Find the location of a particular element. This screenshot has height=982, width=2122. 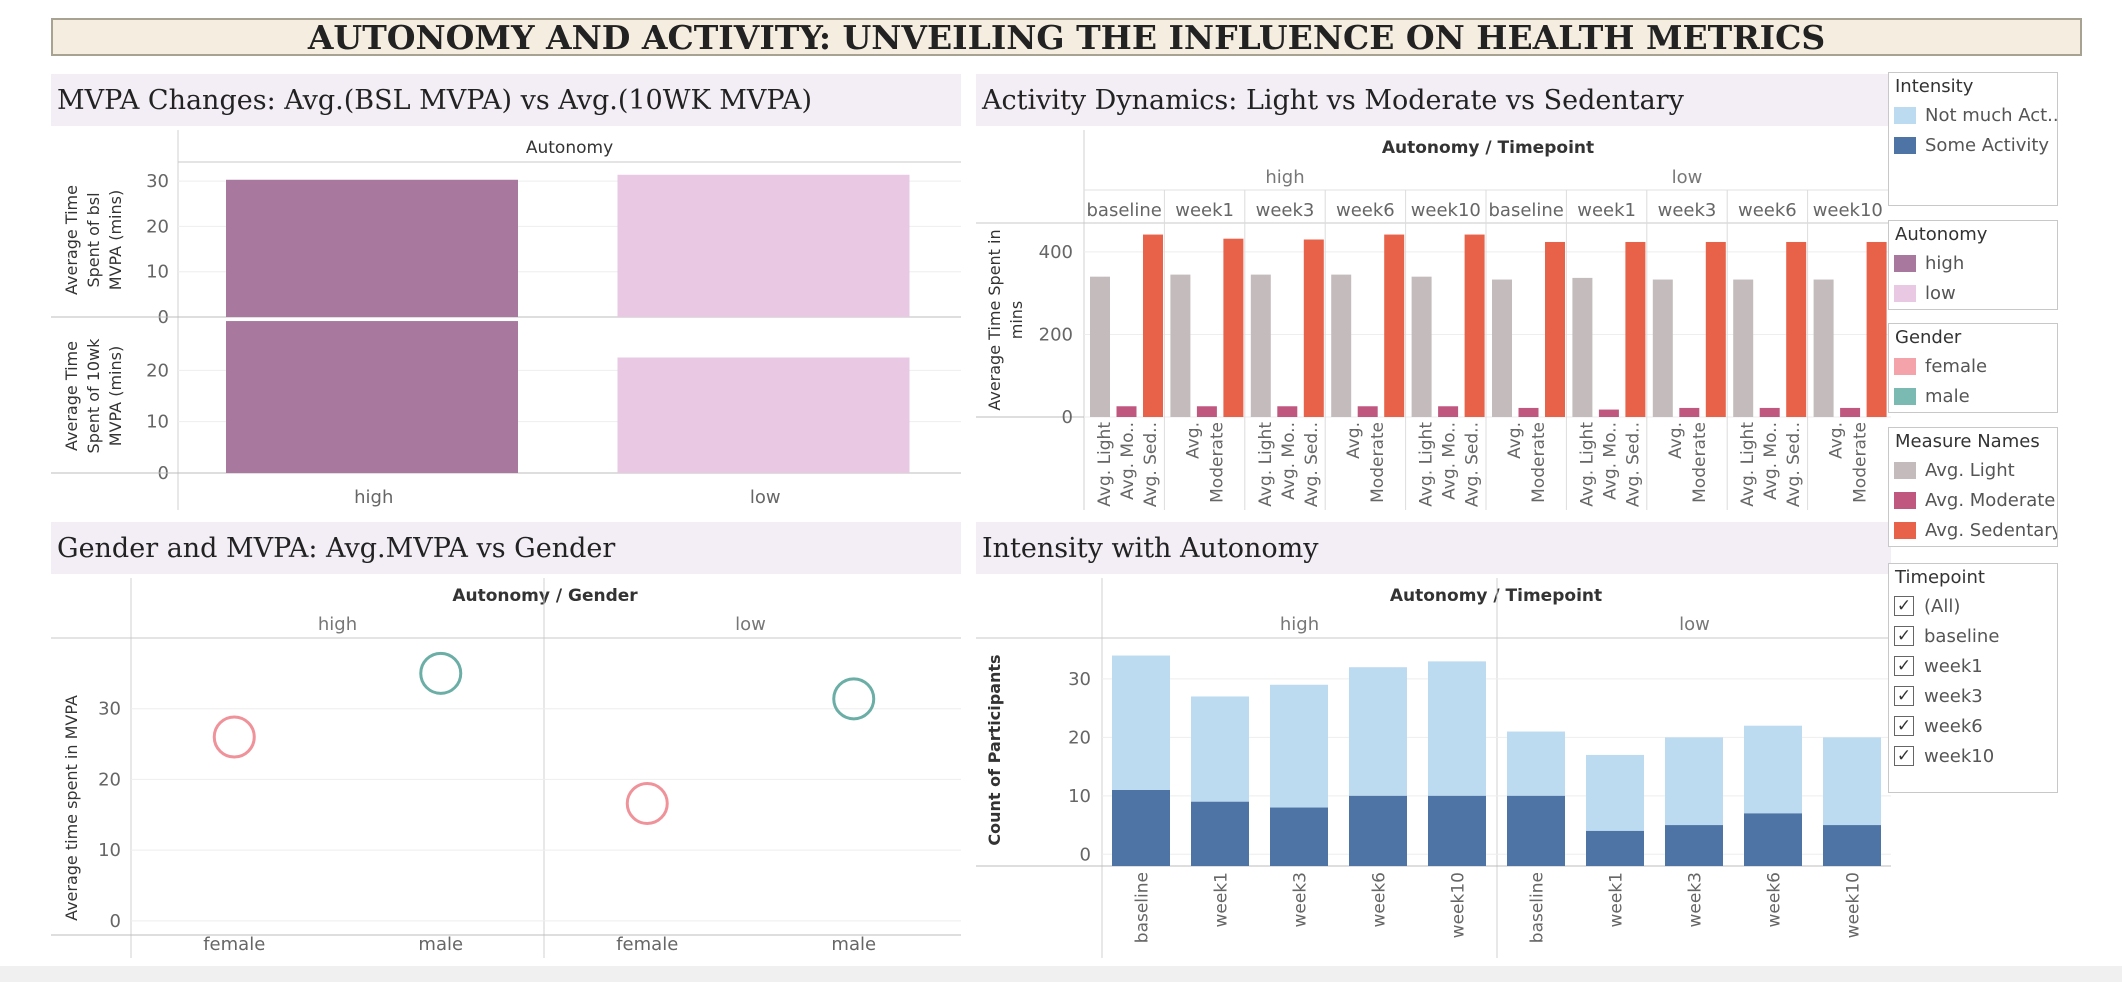

timepoint-header: week3 is located at coordinates (1687, 210).